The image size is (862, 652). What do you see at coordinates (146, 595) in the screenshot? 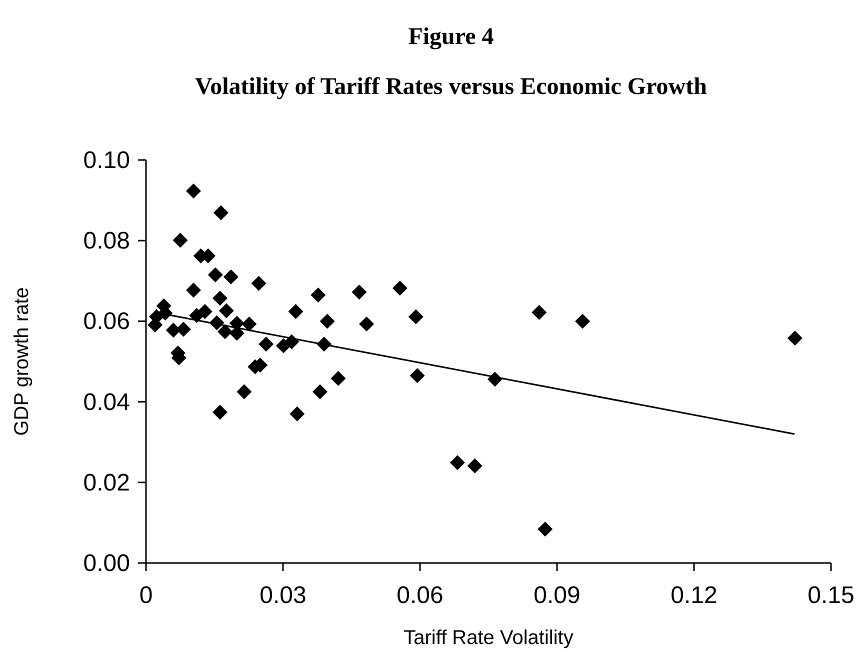
I see `x-tick-label: 0` at bounding box center [146, 595].